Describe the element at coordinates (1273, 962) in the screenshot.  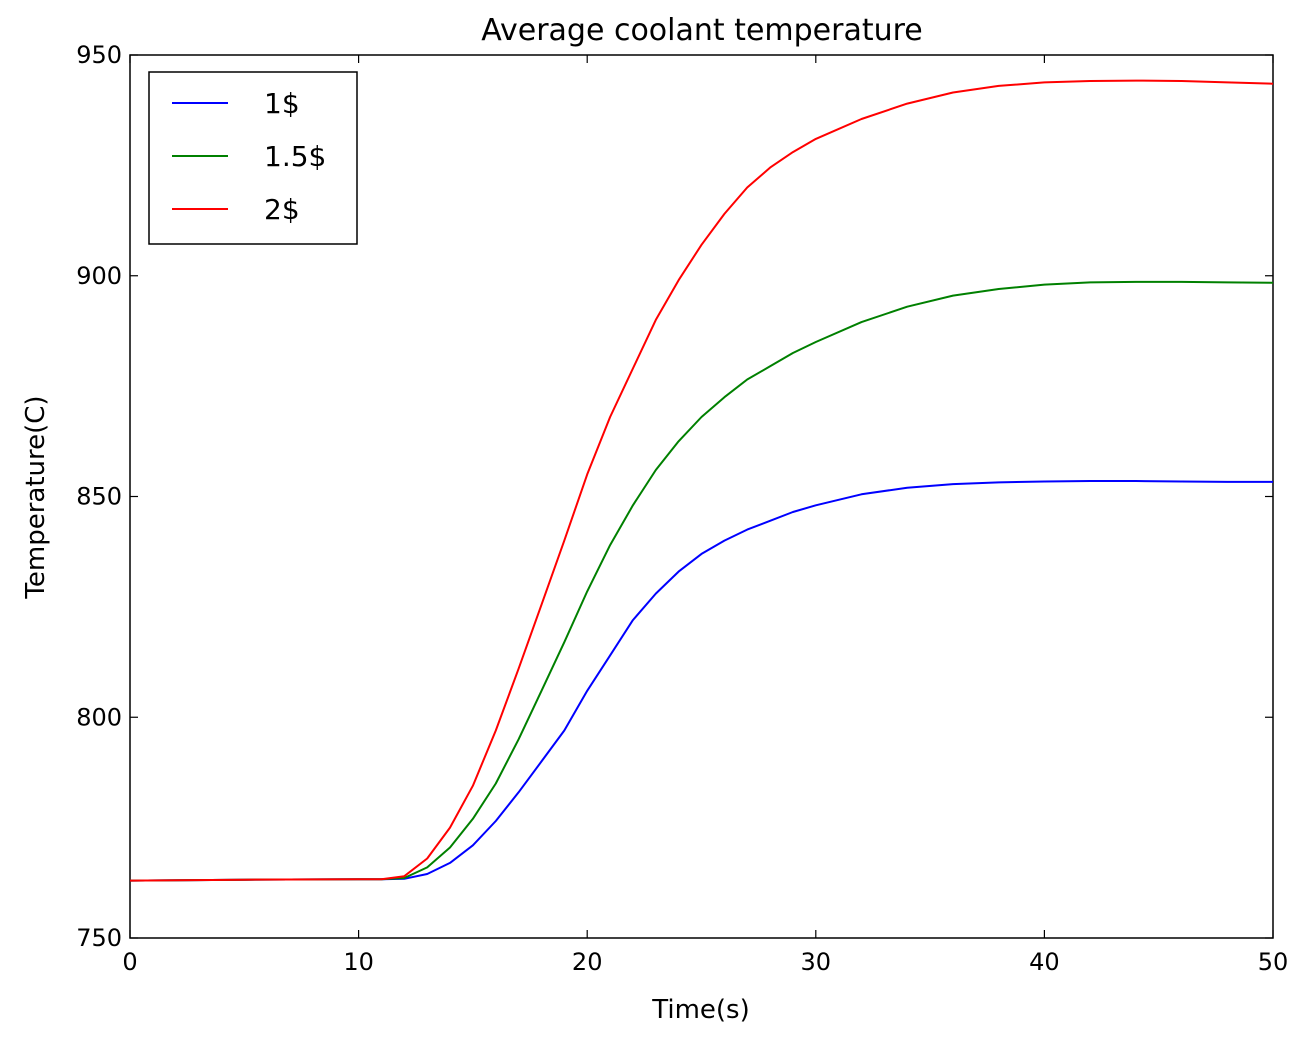
I see `x-tick-label: 50` at that location.